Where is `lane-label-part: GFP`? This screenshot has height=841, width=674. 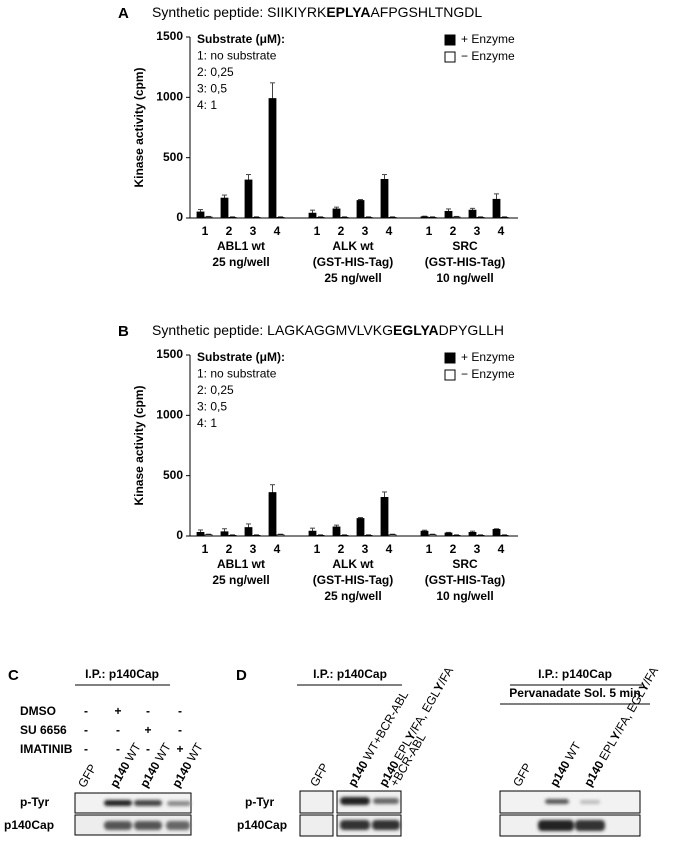
lane-label-part: GFP is located at coordinates (522, 775).